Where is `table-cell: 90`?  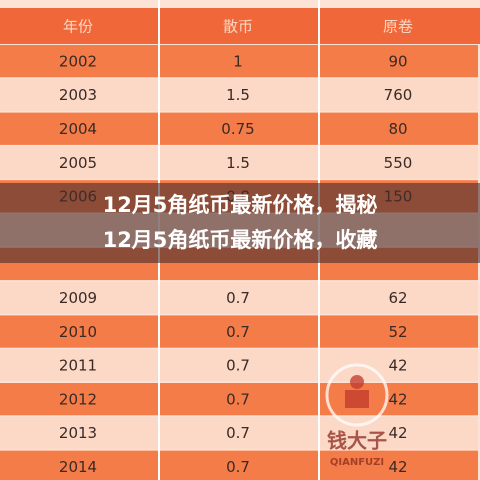
table-cell: 90 is located at coordinates (397, 61).